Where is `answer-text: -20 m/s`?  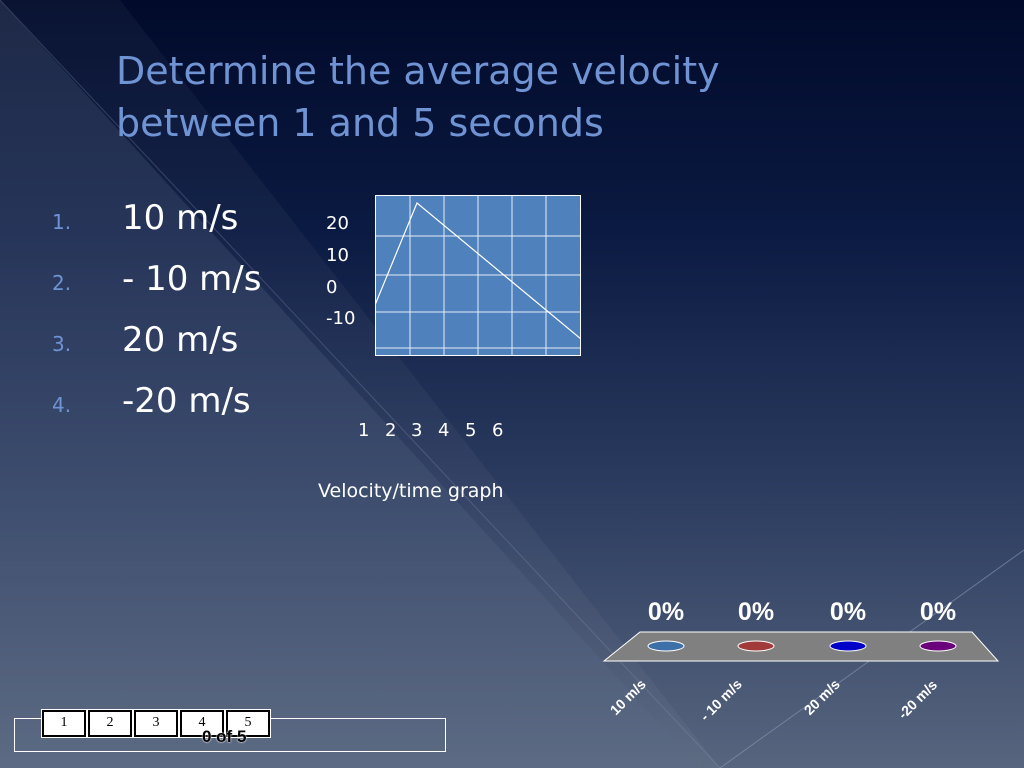 answer-text: -20 m/s is located at coordinates (186, 401).